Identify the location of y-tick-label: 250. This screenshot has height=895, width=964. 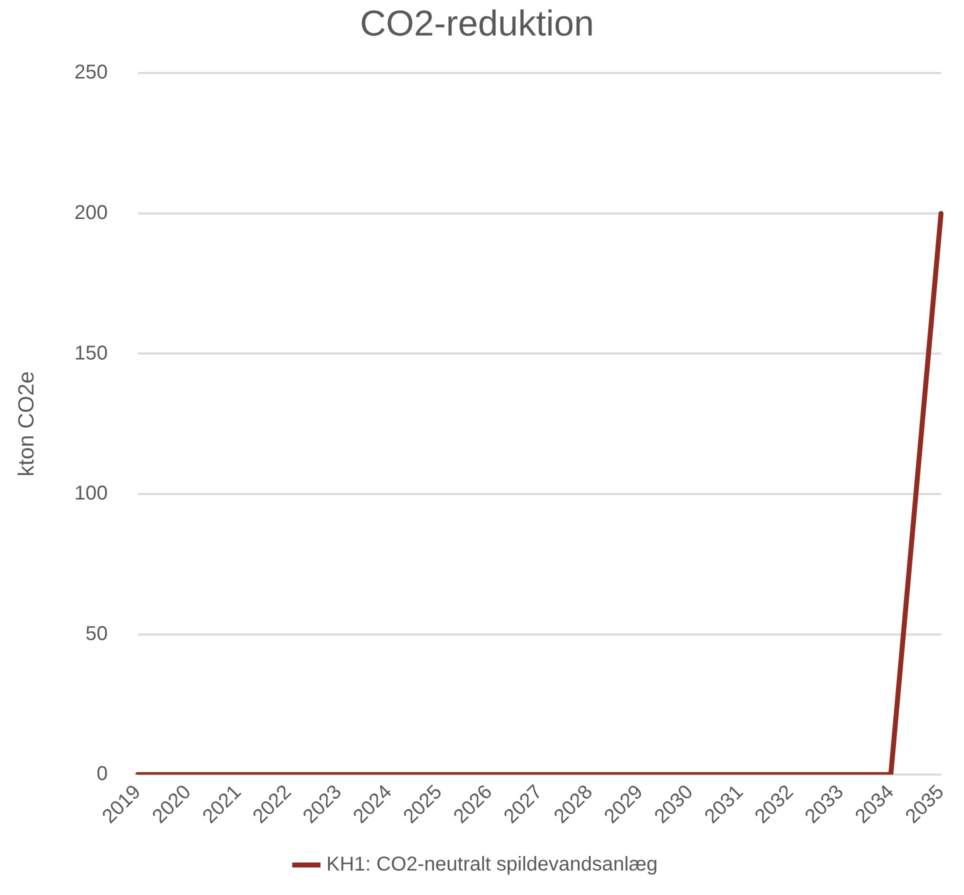
(91, 73).